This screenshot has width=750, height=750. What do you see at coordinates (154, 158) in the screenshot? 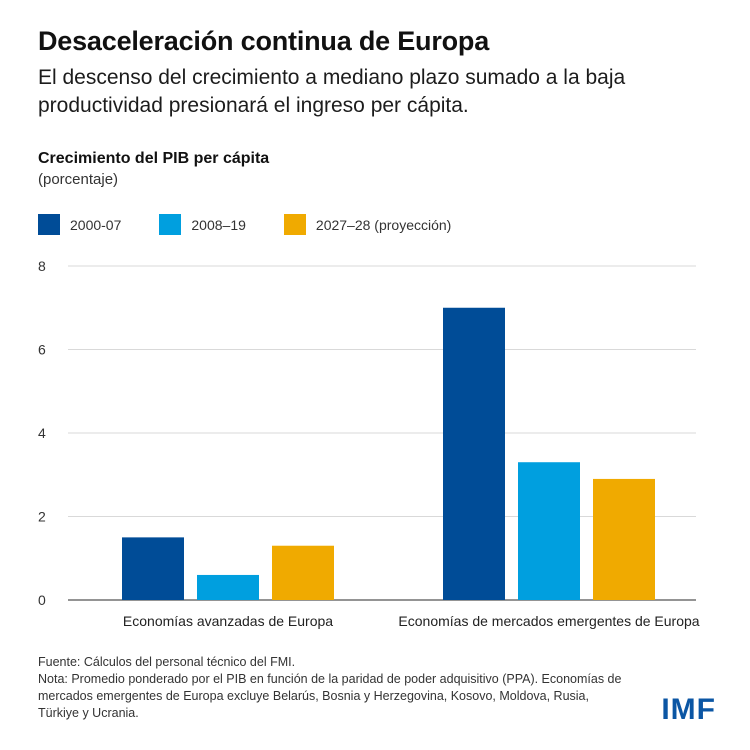
I see `chart-title: Crecimiento del PIB per cápita` at bounding box center [154, 158].